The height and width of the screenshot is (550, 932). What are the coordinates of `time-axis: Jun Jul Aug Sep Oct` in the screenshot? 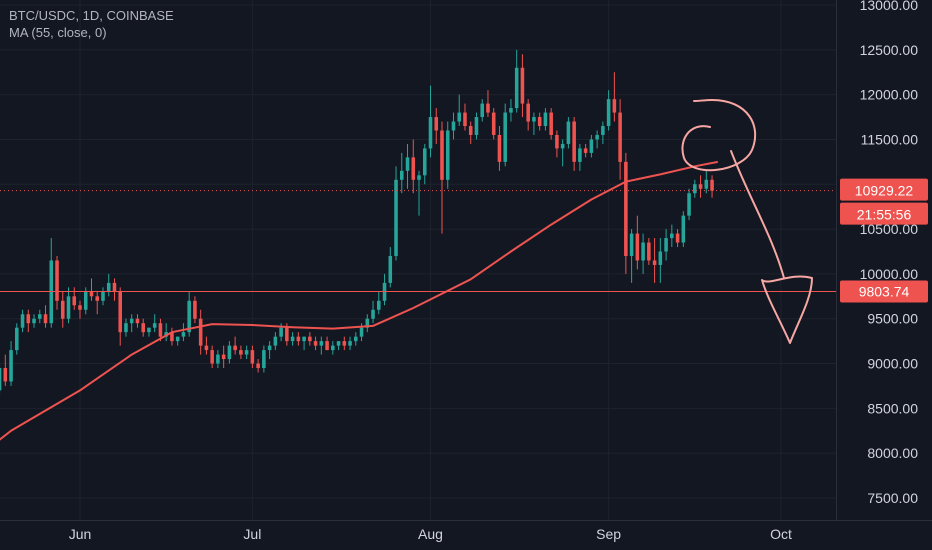 It's located at (466, 535).